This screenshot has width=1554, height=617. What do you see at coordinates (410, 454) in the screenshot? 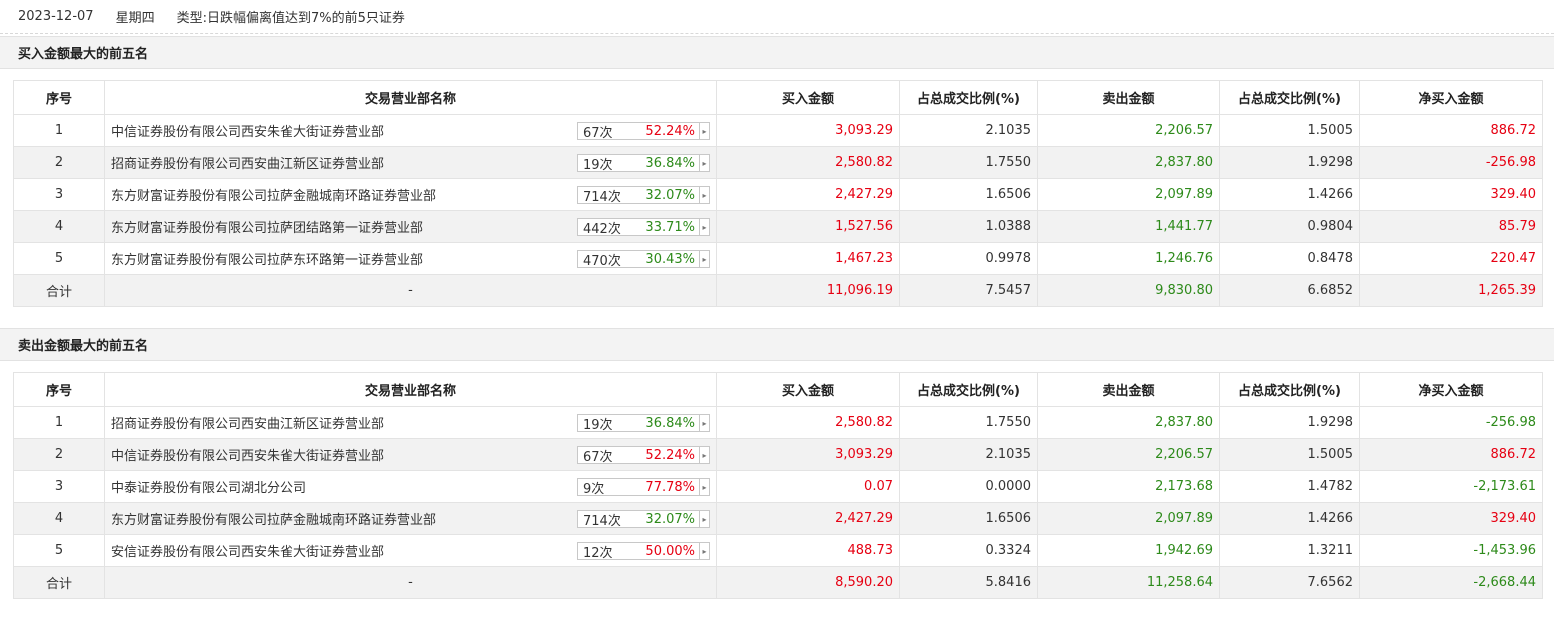
I see `branch-name-cell: 中信证券股份有限公司西安朱雀大街证券营业部 67次 52.24% ▸` at bounding box center [410, 454].